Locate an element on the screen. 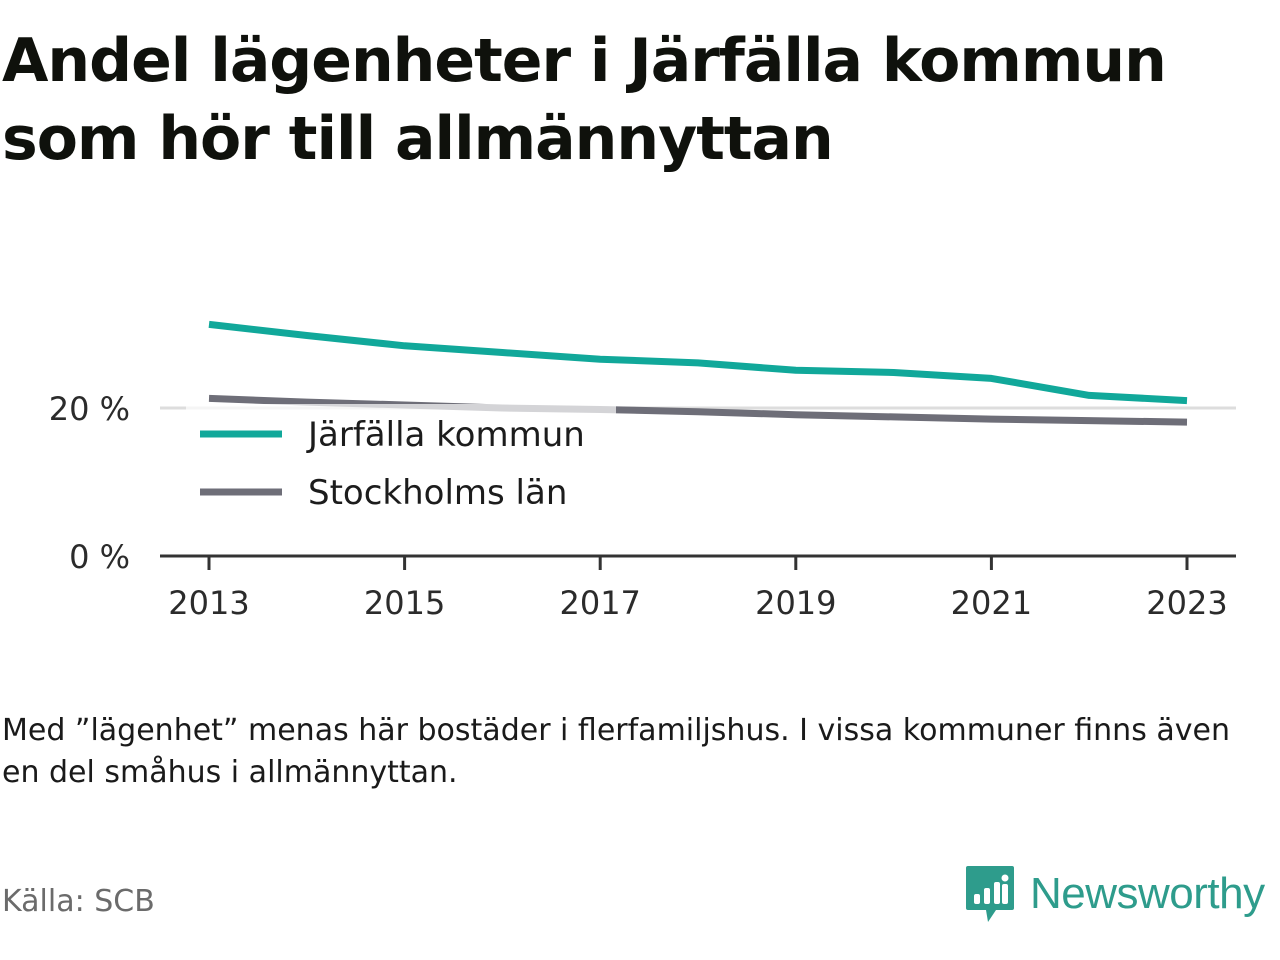 This screenshot has width=1280, height=960. x-tick-label: 2021 is located at coordinates (991, 603).